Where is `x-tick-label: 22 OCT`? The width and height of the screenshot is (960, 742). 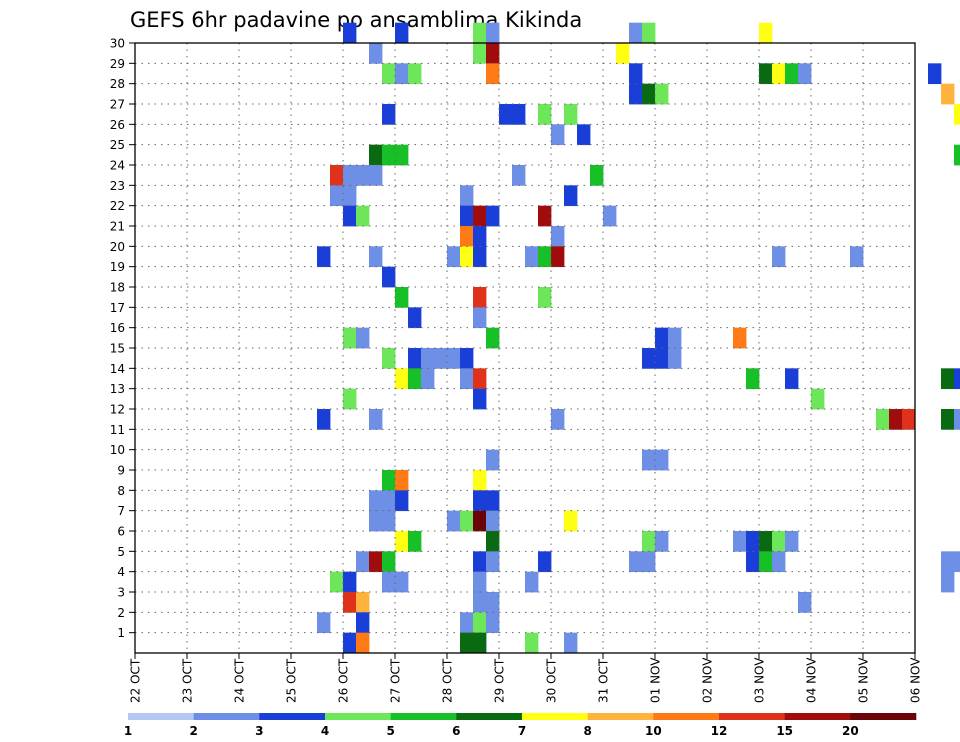 x-tick-label: 22 OCT is located at coordinates (136, 680).